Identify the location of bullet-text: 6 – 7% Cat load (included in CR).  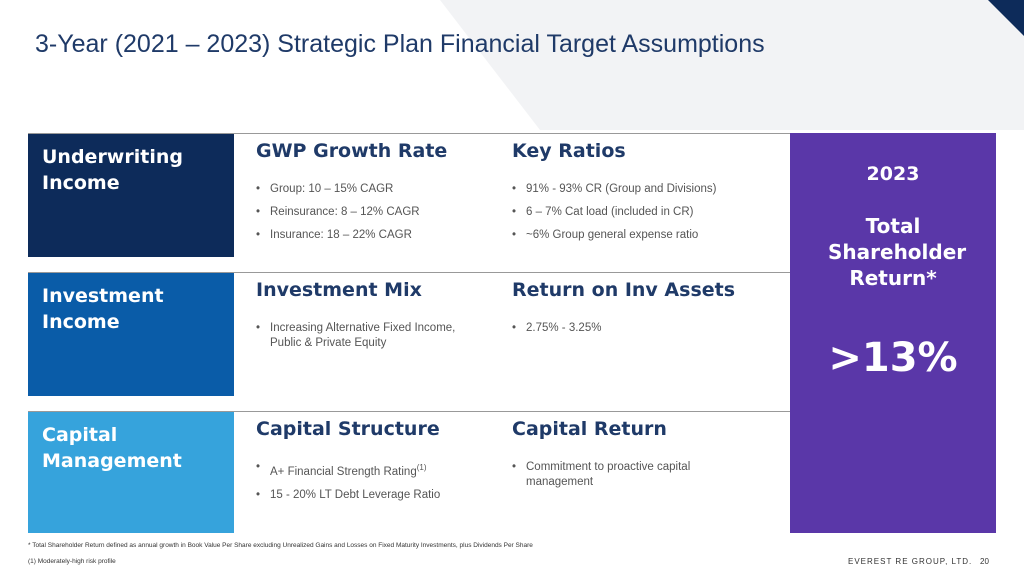
(610, 212).